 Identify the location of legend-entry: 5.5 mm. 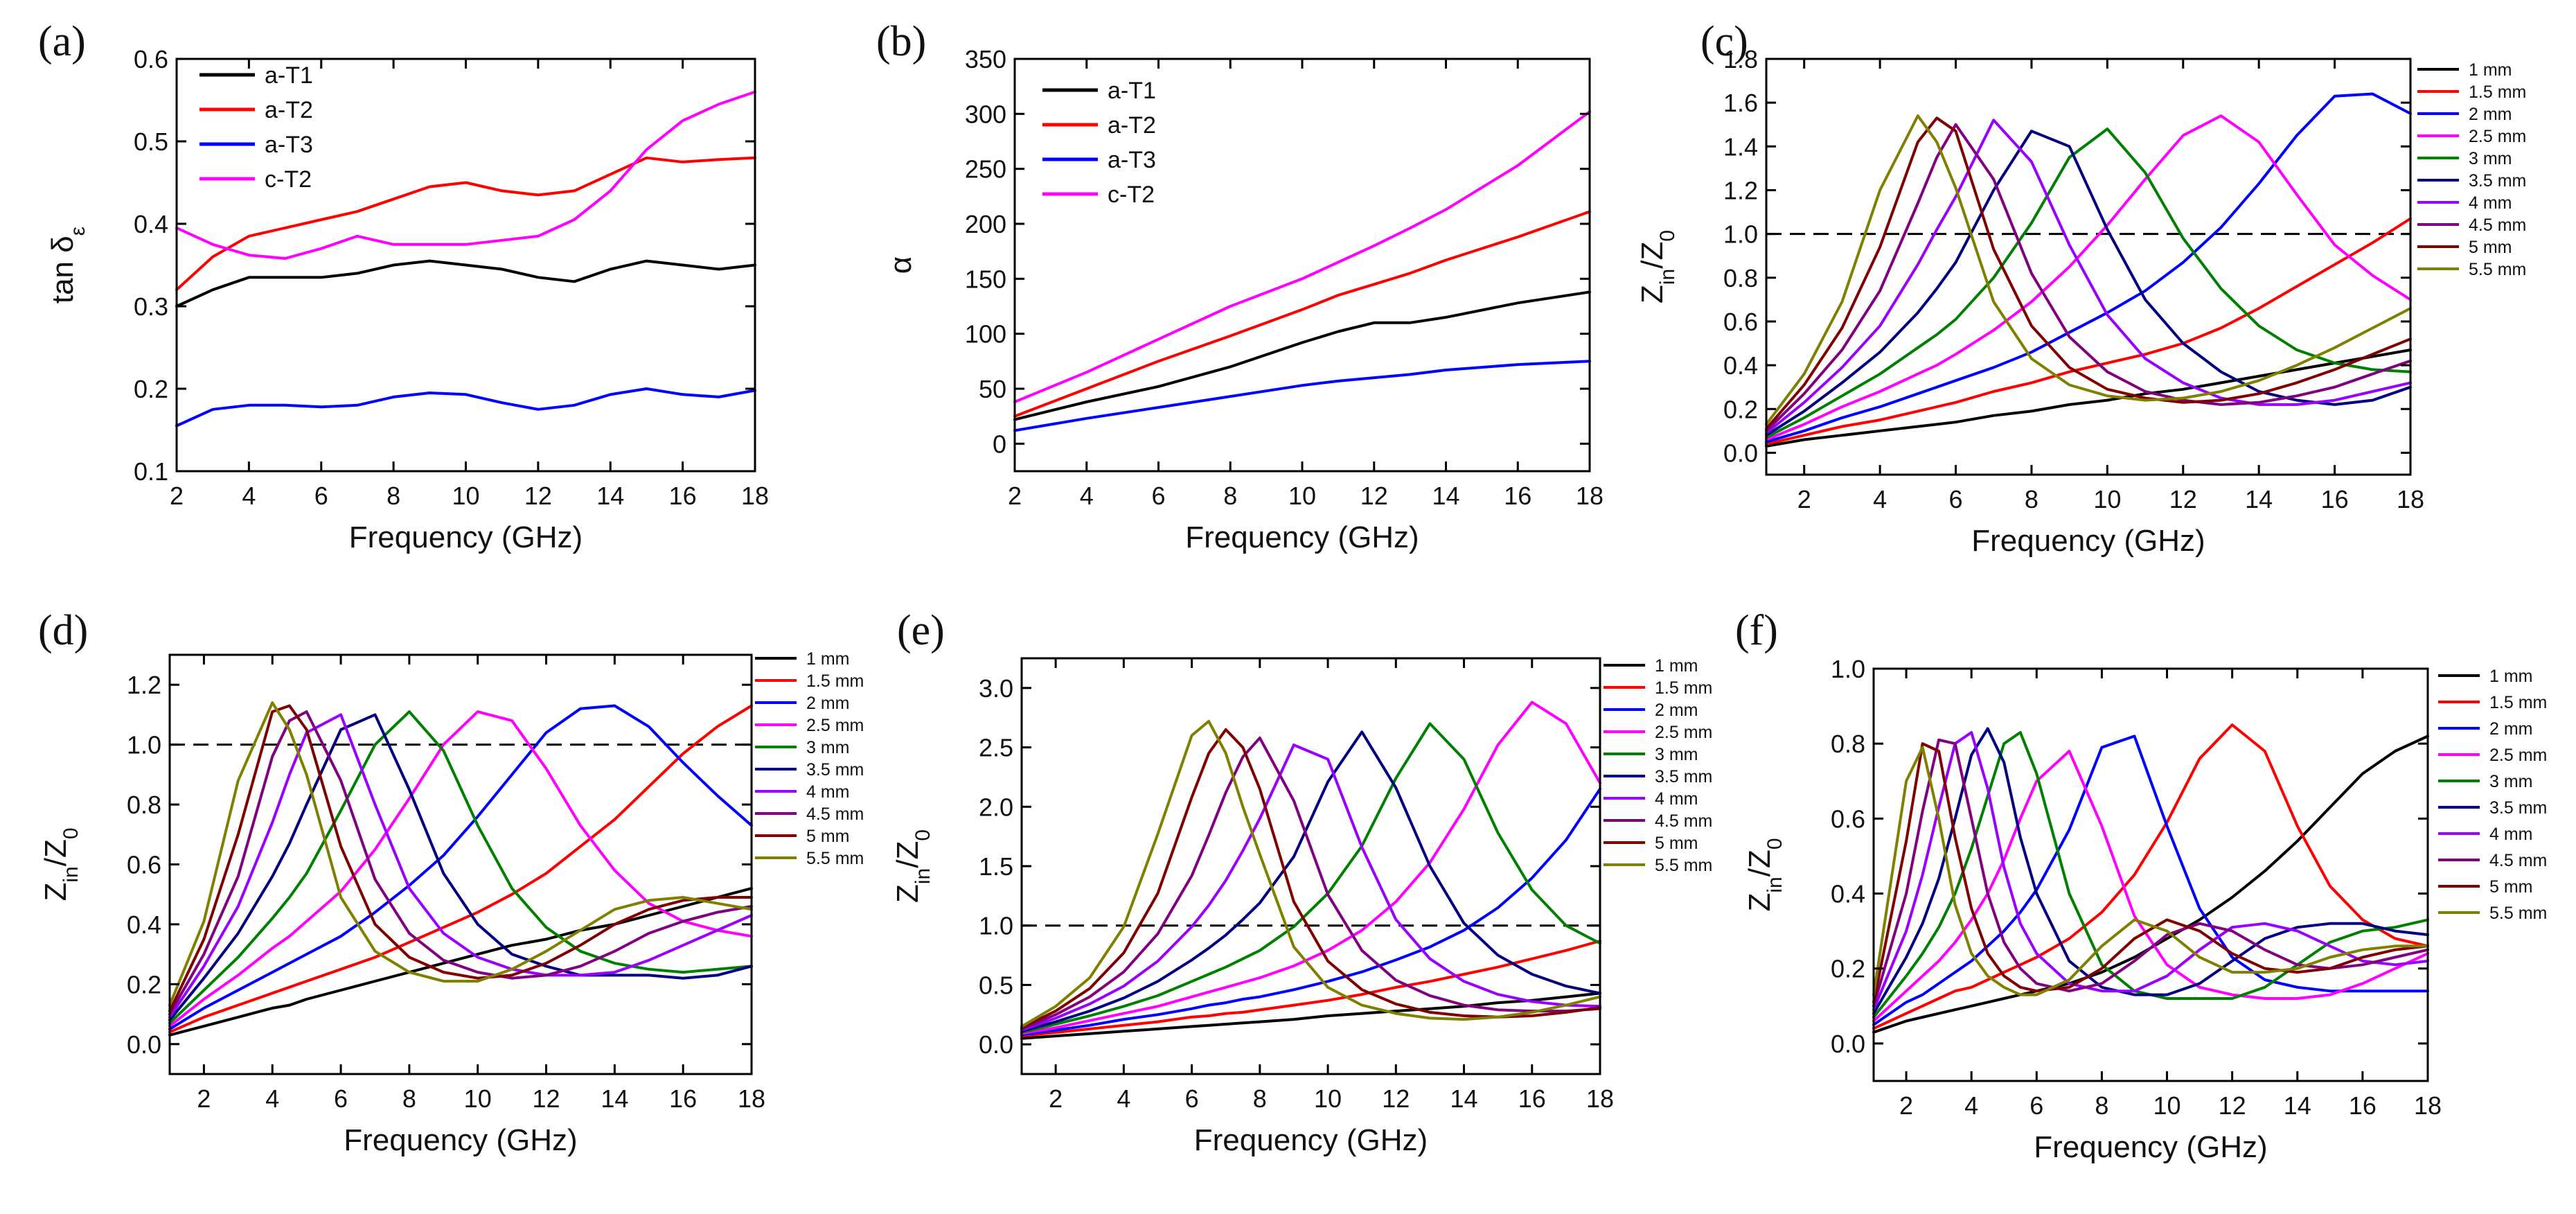
(2518, 914).